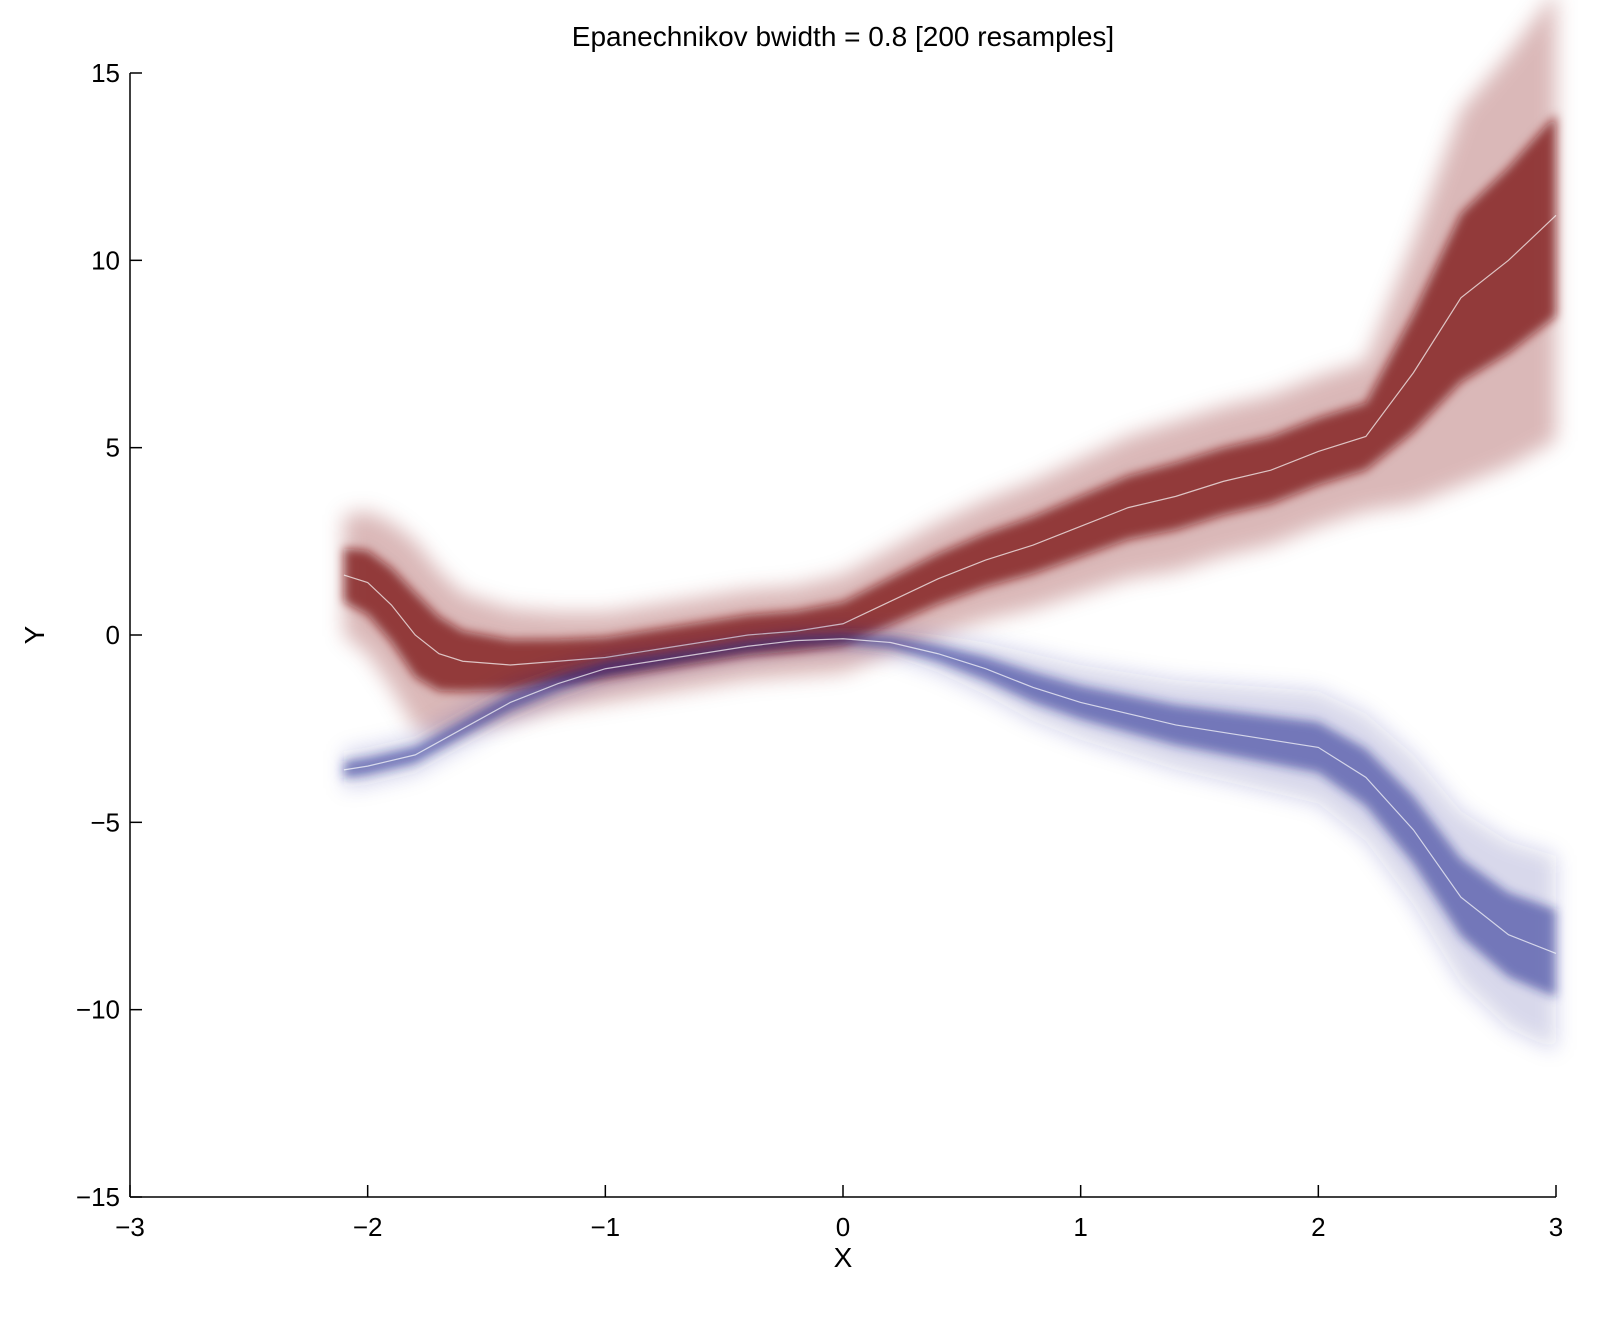 The width and height of the screenshot is (1600, 1327). Describe the element at coordinates (843, 1257) in the screenshot. I see `x-axis-label: X` at that location.